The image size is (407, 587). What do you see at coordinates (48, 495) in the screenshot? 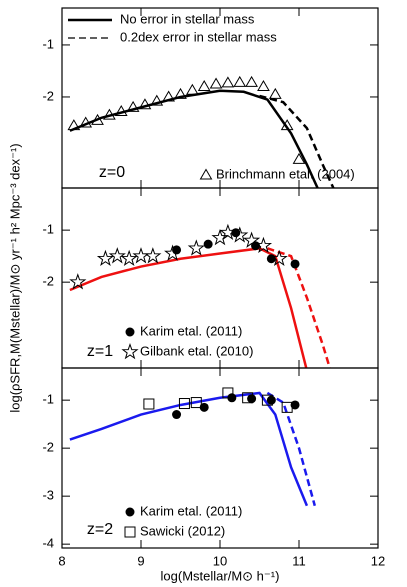
I see `y-tick-label: -3` at bounding box center [48, 495].